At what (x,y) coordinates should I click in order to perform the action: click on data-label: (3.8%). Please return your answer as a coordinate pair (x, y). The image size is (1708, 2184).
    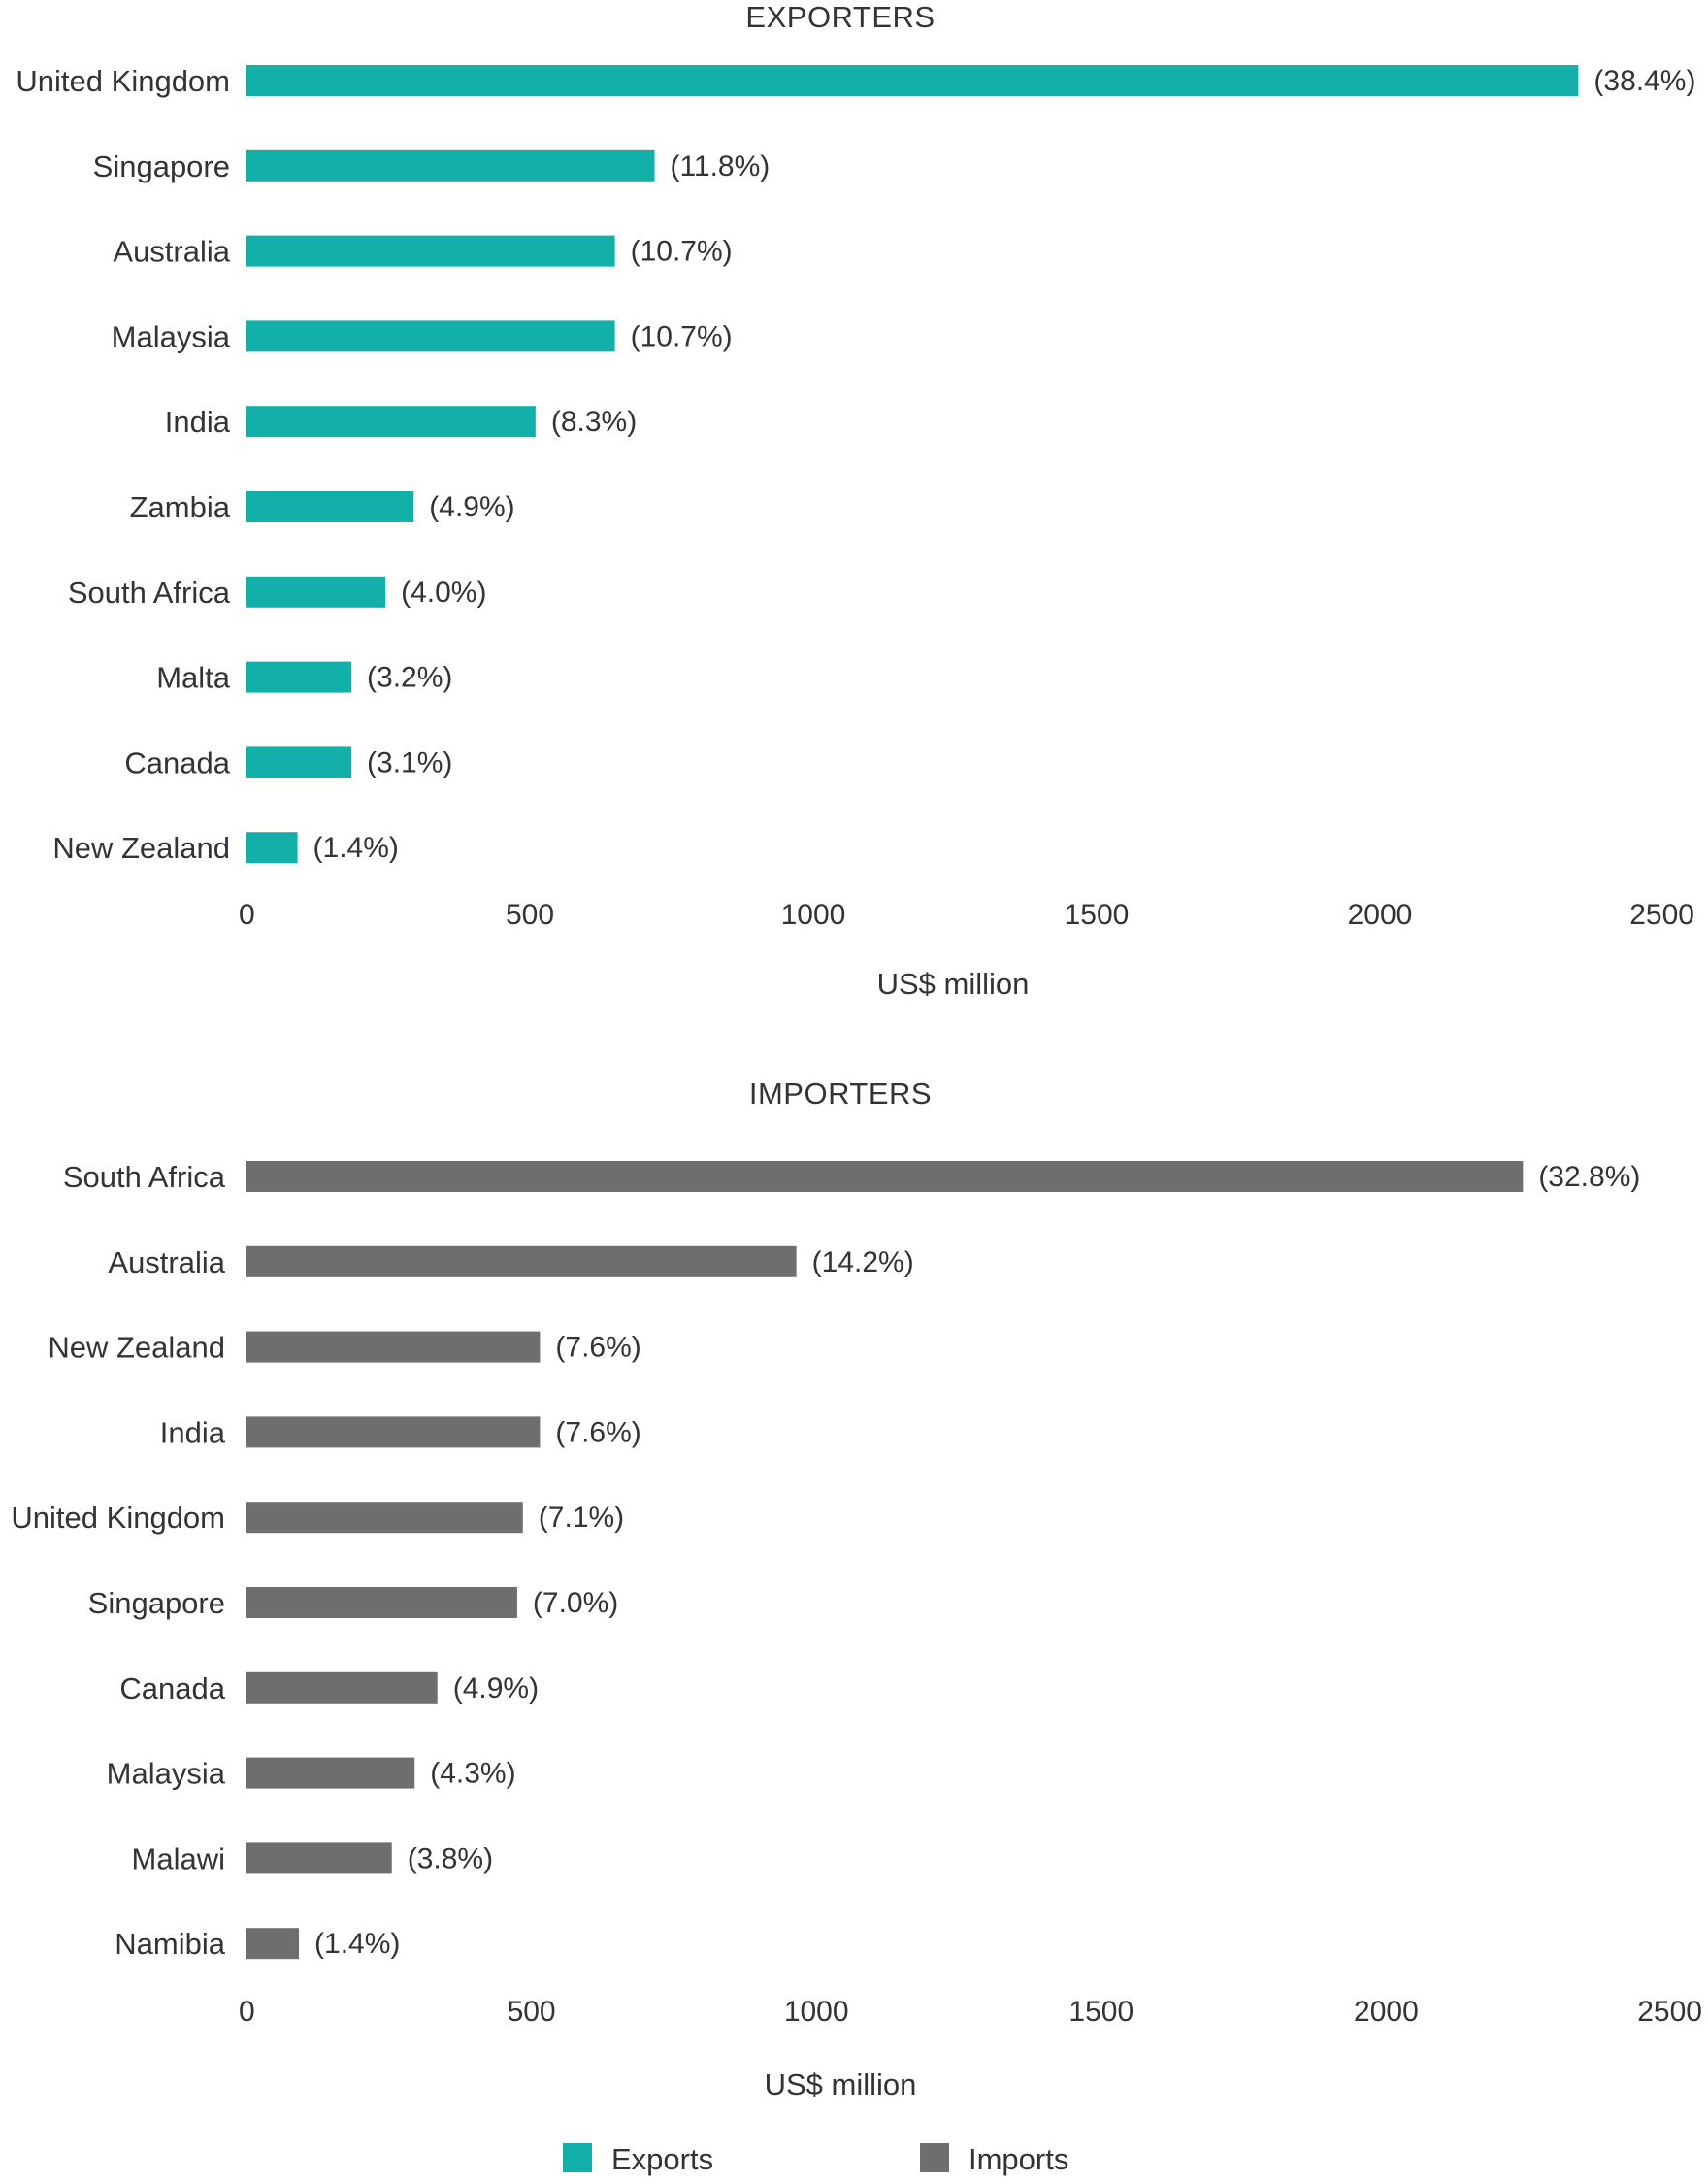
    Looking at the image, I should click on (451, 1858).